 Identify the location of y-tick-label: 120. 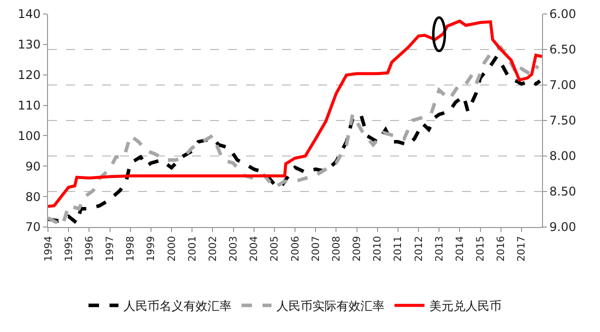
(29, 75).